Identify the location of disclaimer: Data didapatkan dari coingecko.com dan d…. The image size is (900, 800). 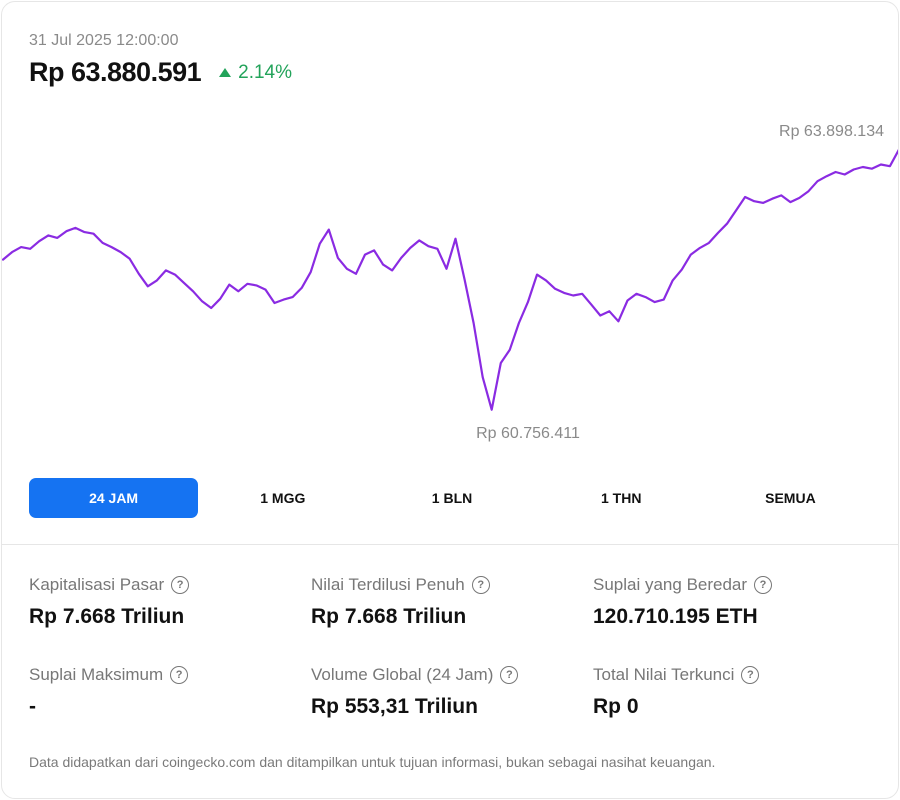
(372, 762).